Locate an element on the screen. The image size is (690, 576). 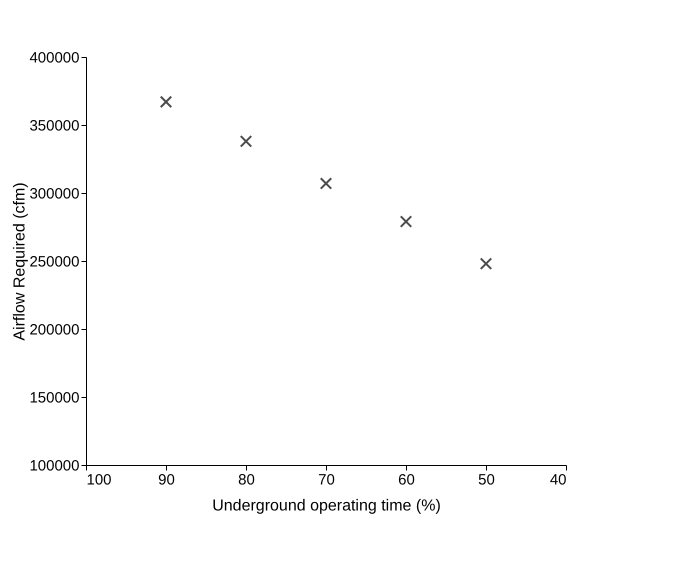
y-tick-label: 400000 is located at coordinates (54, 58).